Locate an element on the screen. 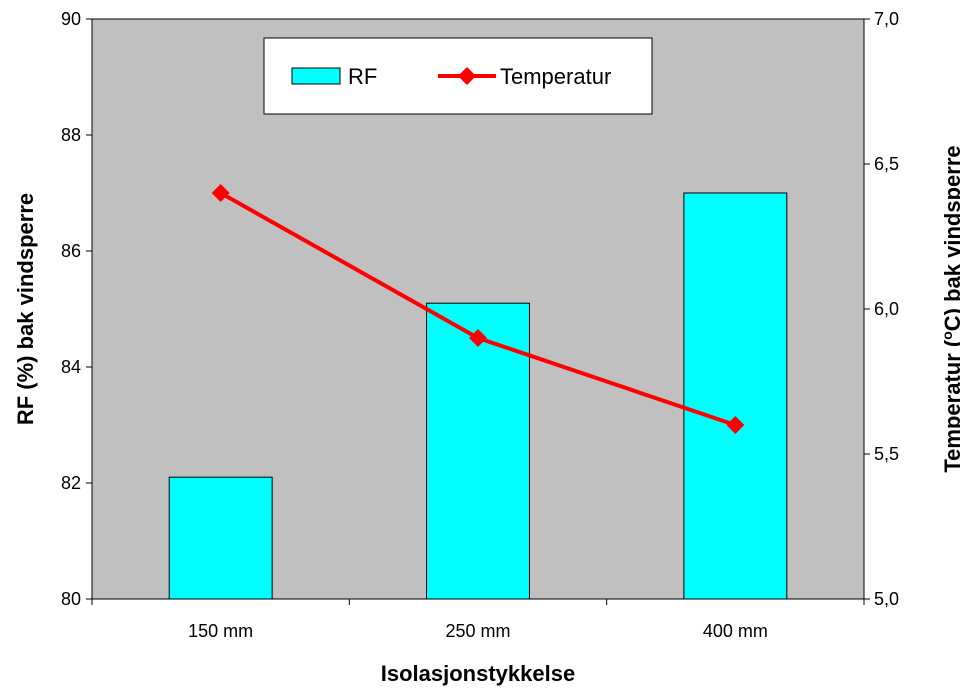 The height and width of the screenshot is (688, 960). legend-temp-marker is located at coordinates (467, 76).